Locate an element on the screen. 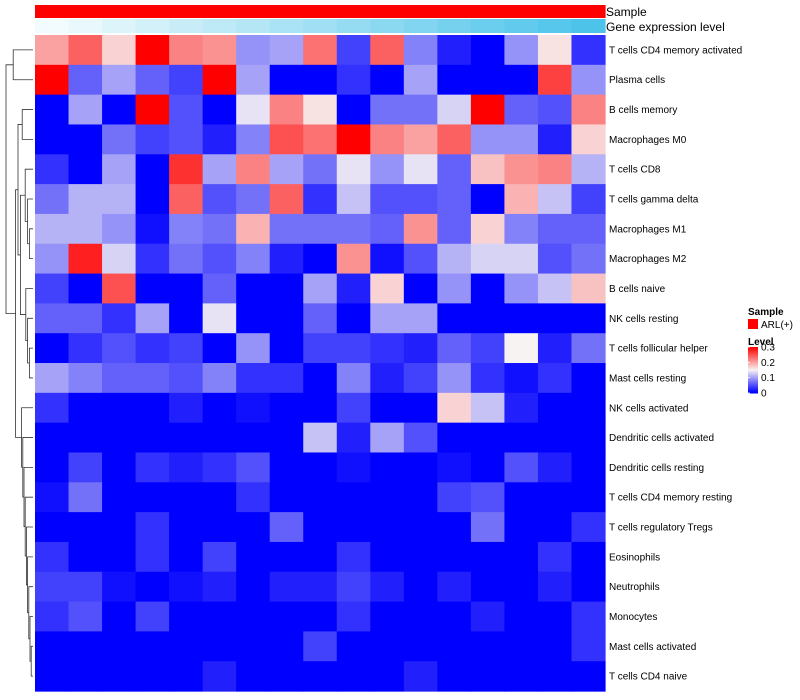 The height and width of the screenshot is (700, 800). legend-color-ramp is located at coordinates (753, 370).